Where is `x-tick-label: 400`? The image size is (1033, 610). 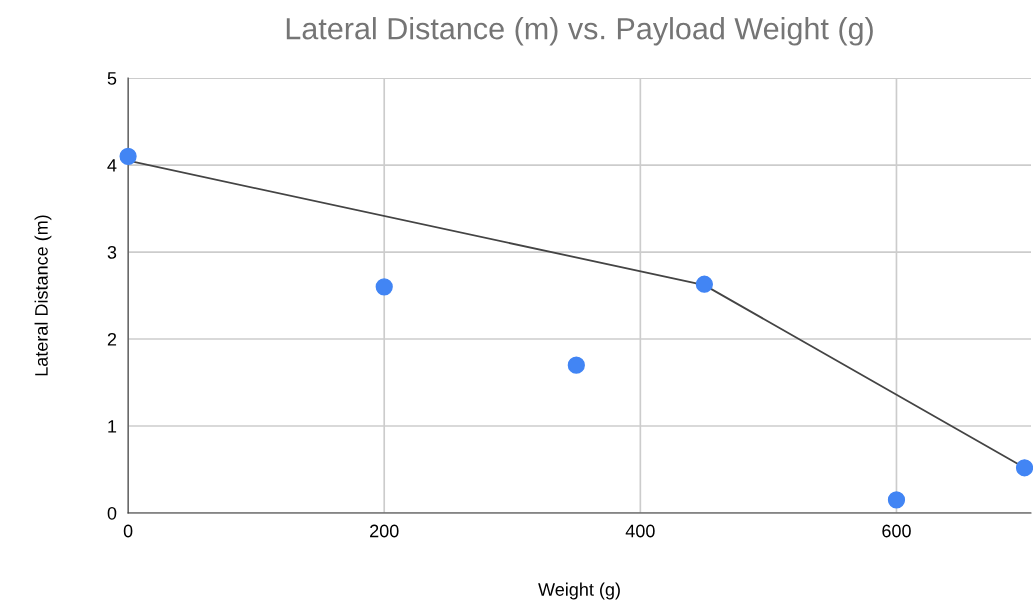 x-tick-label: 400 is located at coordinates (640, 531).